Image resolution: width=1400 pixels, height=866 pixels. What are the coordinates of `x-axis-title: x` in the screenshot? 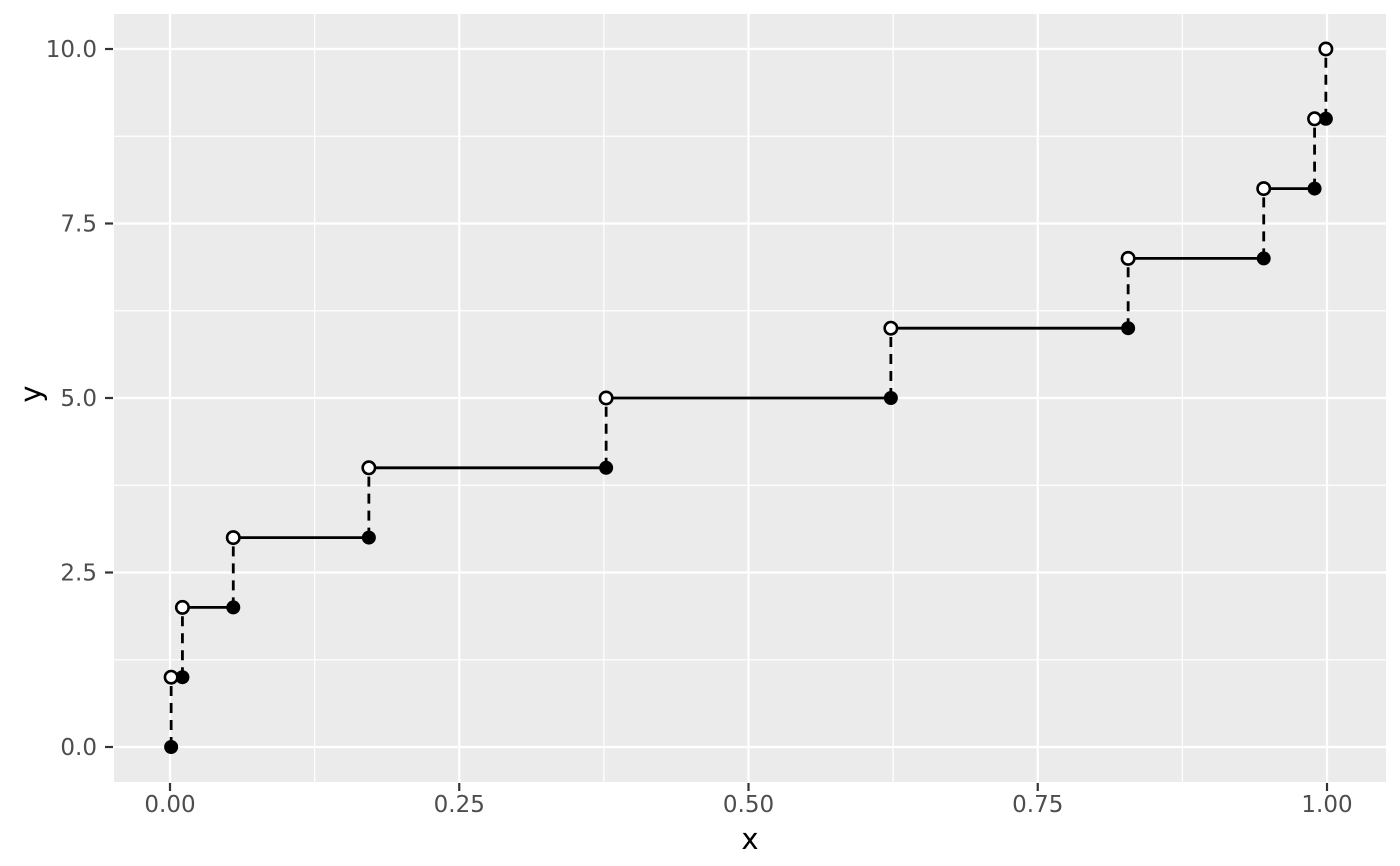 It's located at (749, 839).